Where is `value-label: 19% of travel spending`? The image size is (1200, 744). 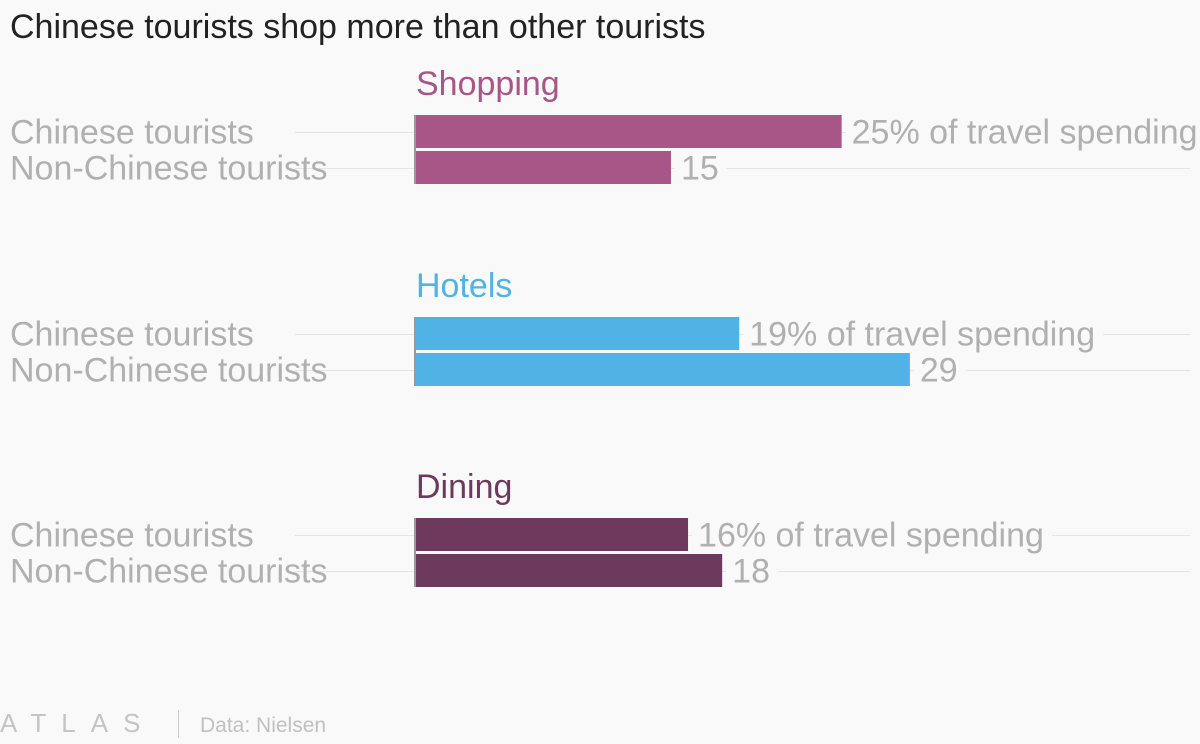
value-label: 19% of travel spending is located at coordinates (922, 335).